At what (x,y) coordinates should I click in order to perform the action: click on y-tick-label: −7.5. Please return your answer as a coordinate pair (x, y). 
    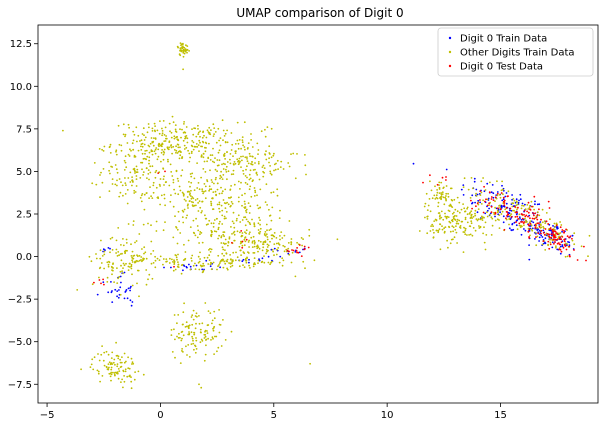
    Looking at the image, I should click on (20, 385).